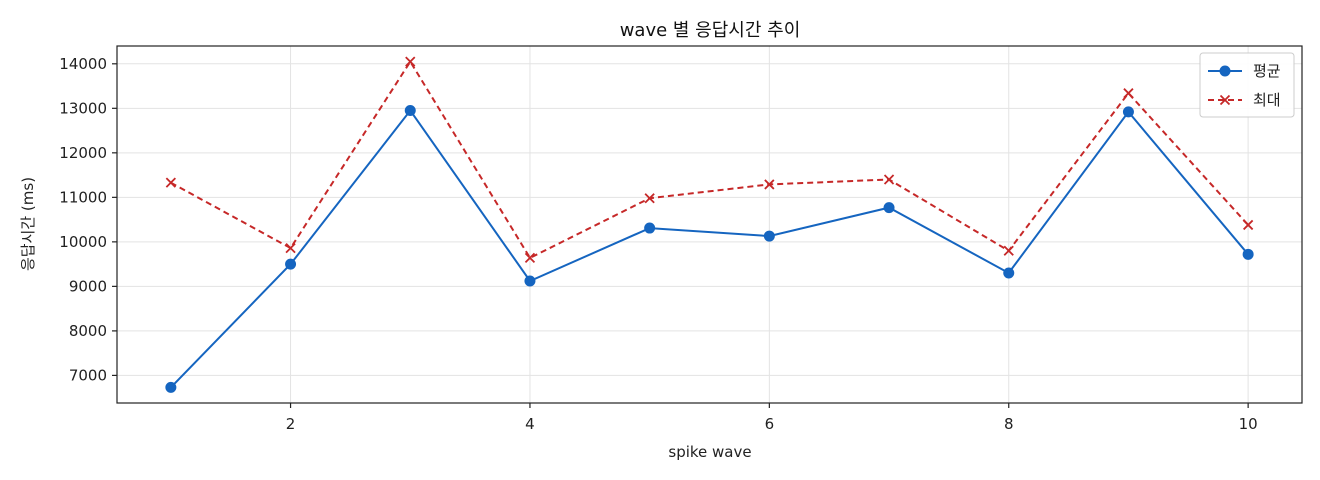 This screenshot has height=480, width=1320. Describe the element at coordinates (28, 224) in the screenshot. I see `y-axis-title: 응답시간 (ms)` at that location.